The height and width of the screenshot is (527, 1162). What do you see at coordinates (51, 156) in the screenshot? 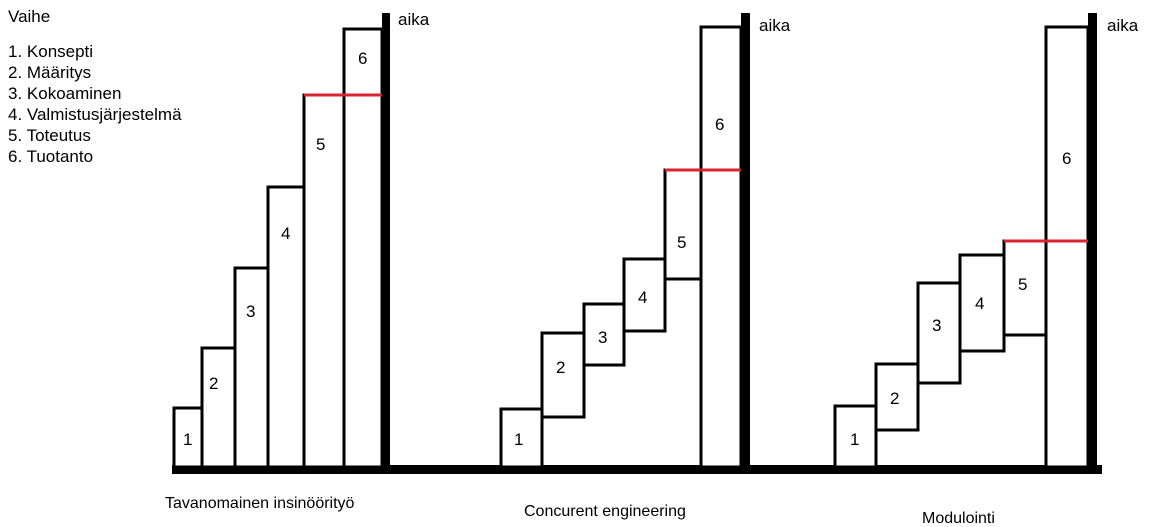
I see `legend-item-6: 6. Tuotanto` at bounding box center [51, 156].